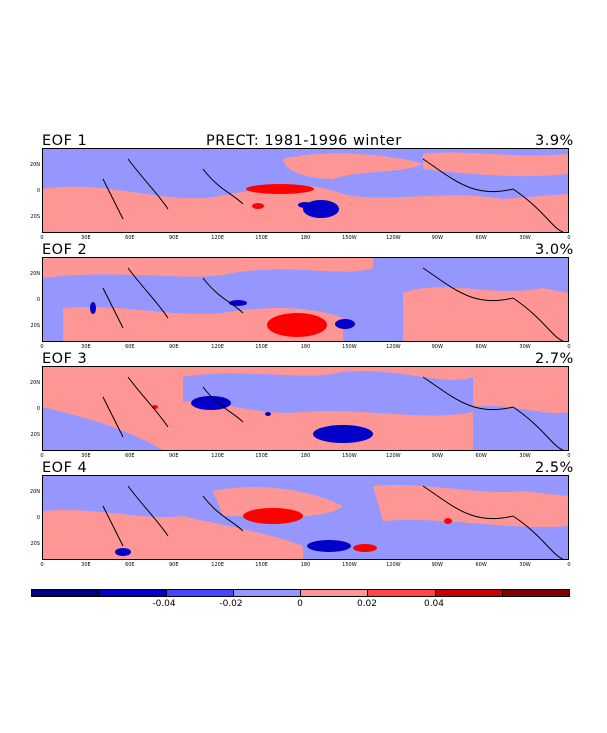 This screenshot has width=607, height=733. I want to click on lon-label-2-3: 60E, so click(130, 347).